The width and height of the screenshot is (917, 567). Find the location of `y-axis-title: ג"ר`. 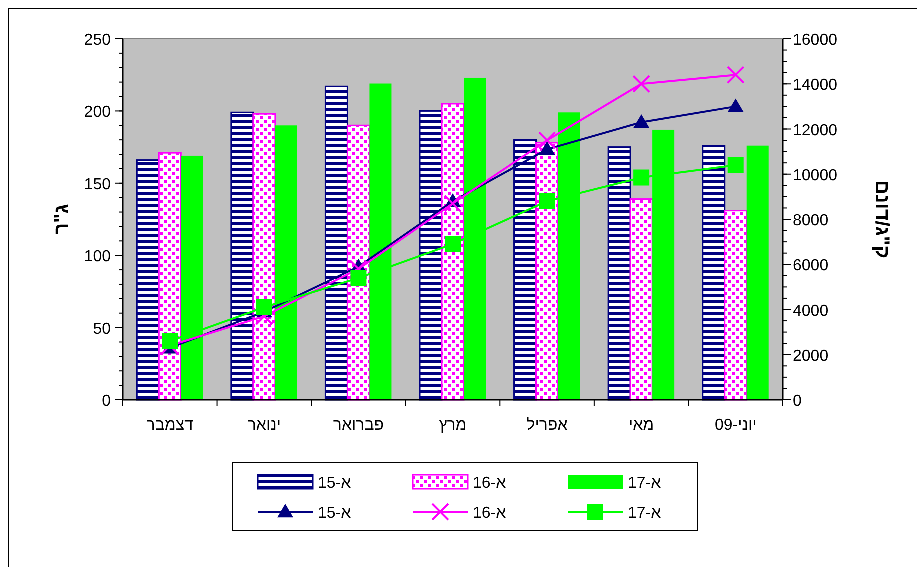

y-axis-title: ג"ר is located at coordinates (62, 219).